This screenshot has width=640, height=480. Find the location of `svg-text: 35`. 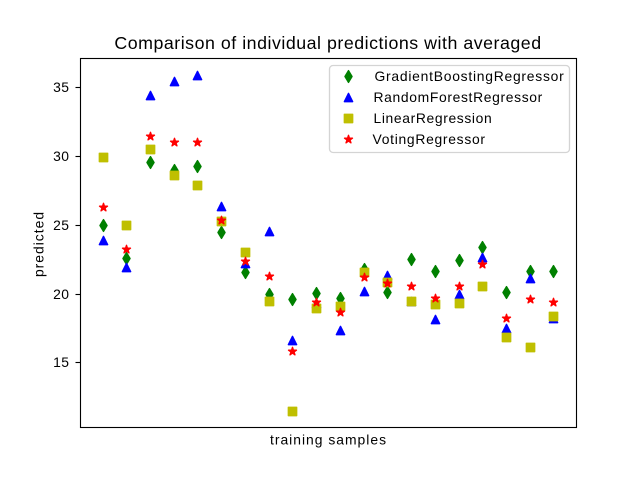

svg-text: 35 is located at coordinates (61, 87).